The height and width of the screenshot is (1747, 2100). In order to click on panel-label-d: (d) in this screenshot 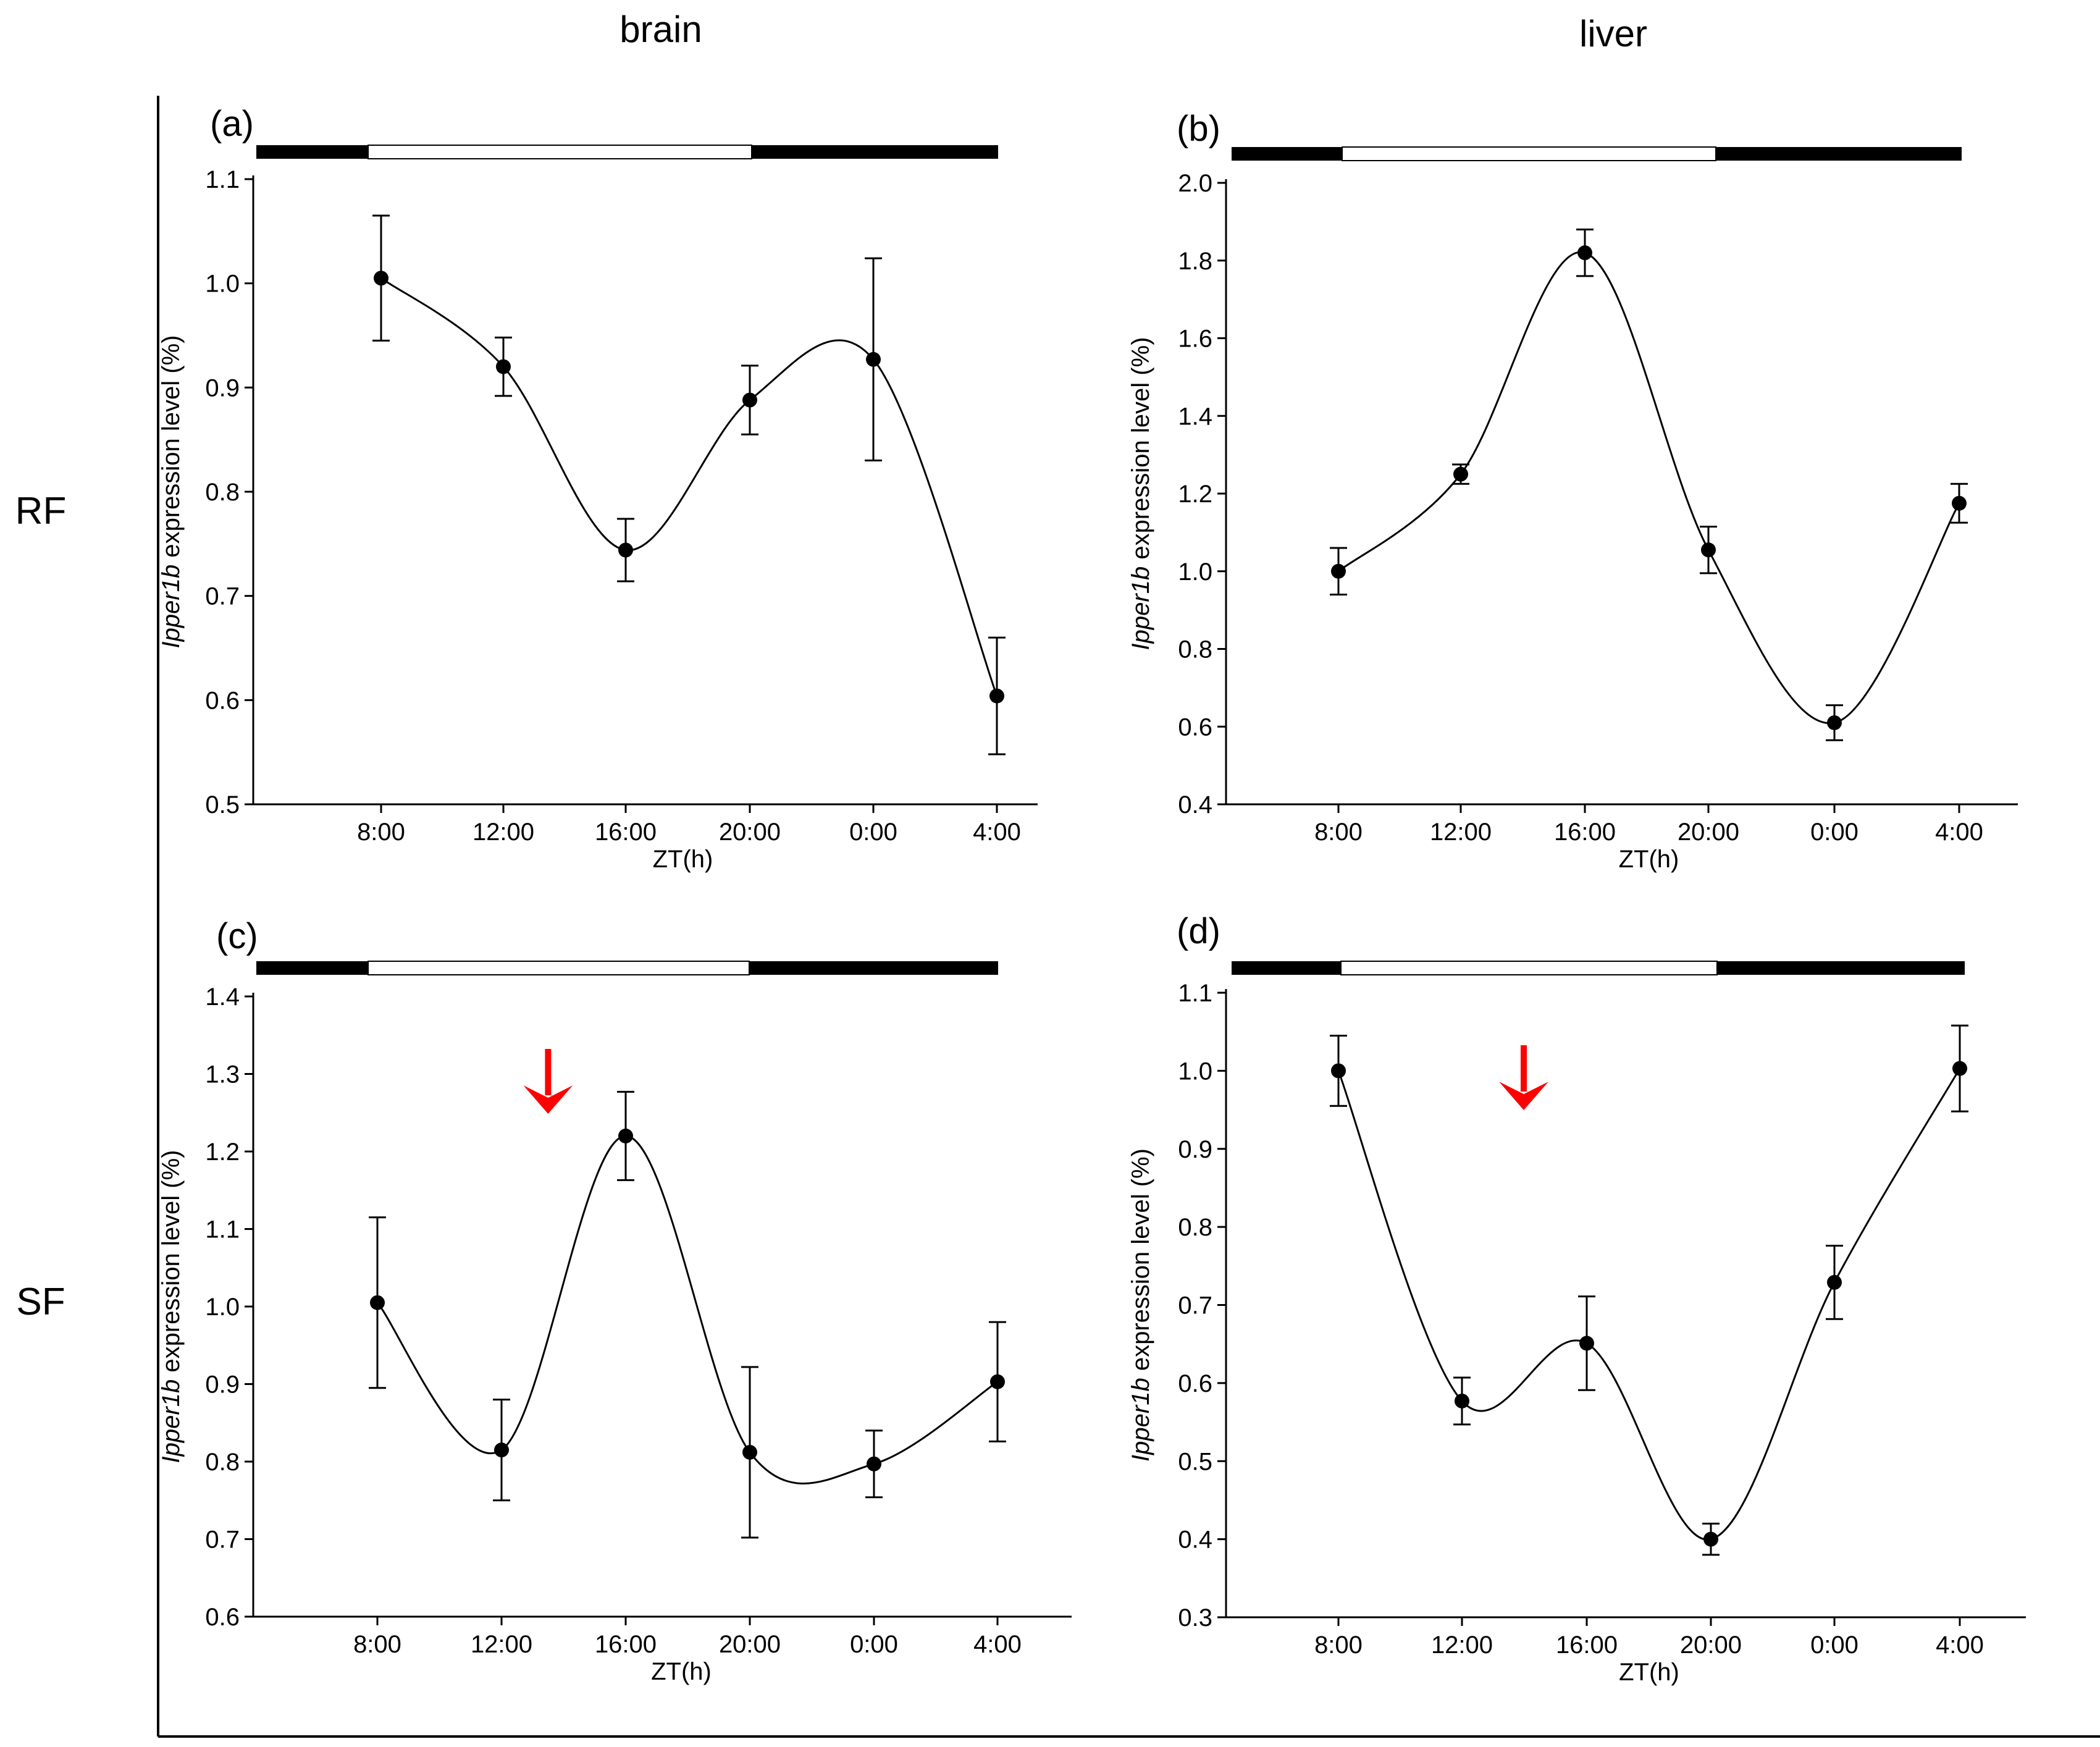, I will do `click(1199, 931)`.